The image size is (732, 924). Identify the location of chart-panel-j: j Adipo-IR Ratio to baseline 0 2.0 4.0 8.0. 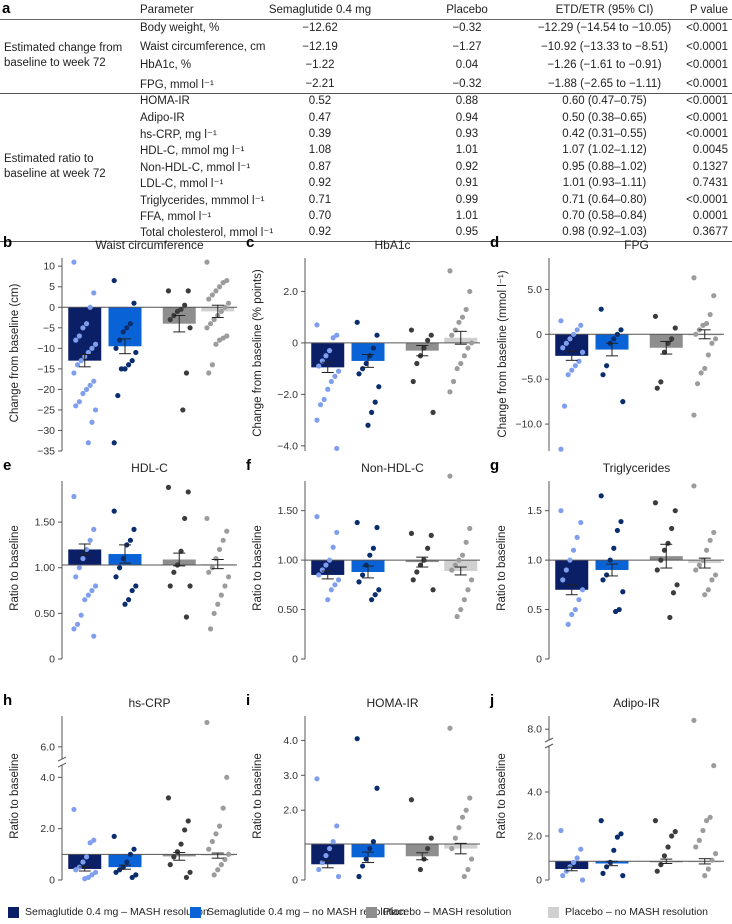
(608, 788).